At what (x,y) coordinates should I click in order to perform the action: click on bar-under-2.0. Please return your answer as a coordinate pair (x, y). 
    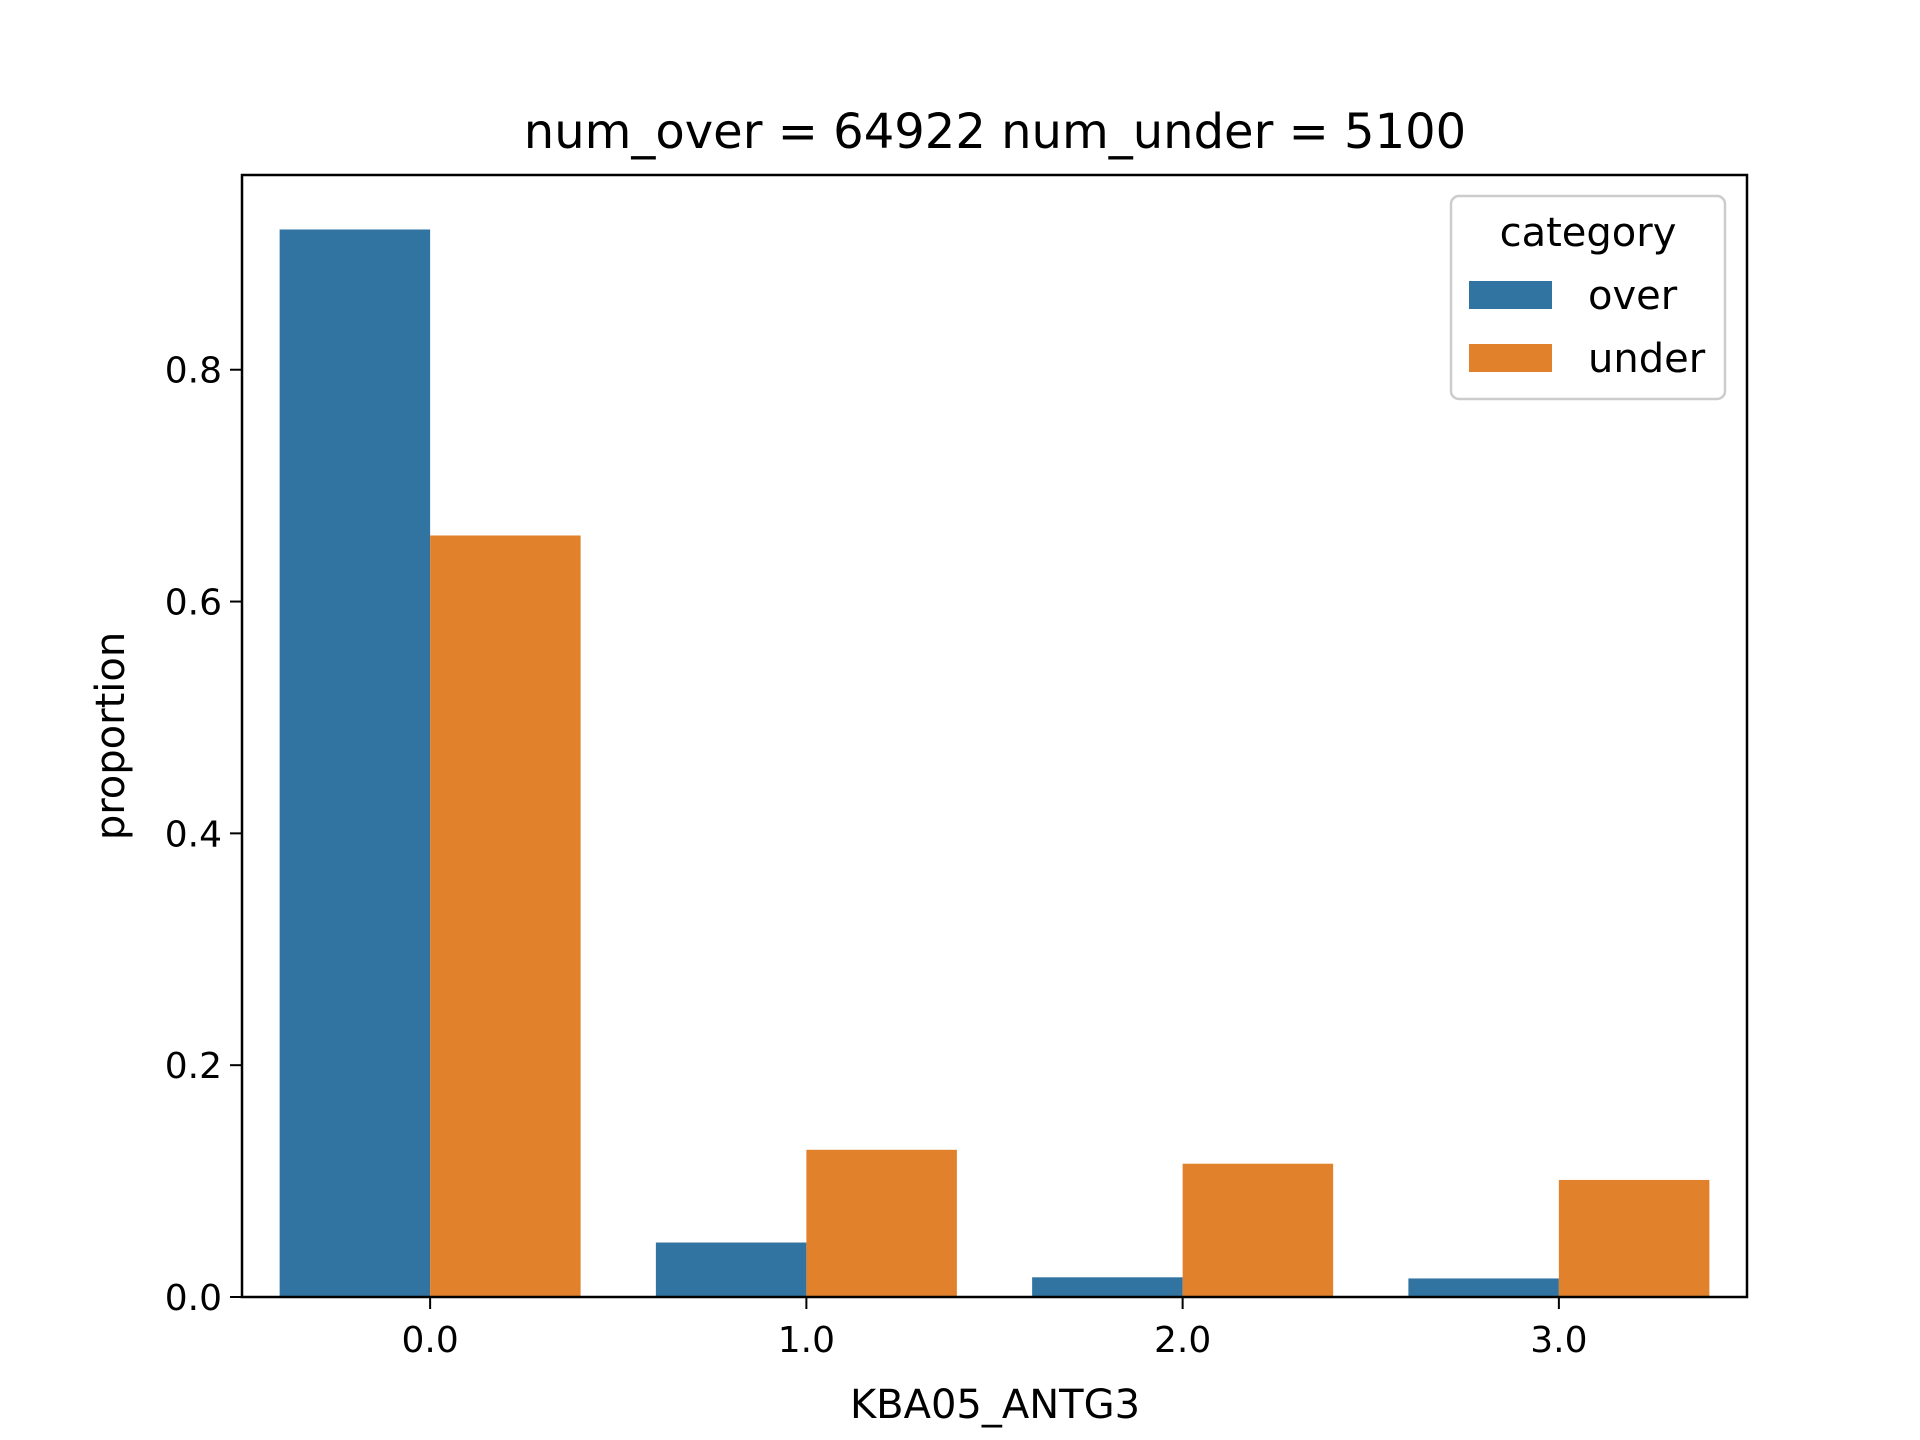
    Looking at the image, I should click on (1258, 1230).